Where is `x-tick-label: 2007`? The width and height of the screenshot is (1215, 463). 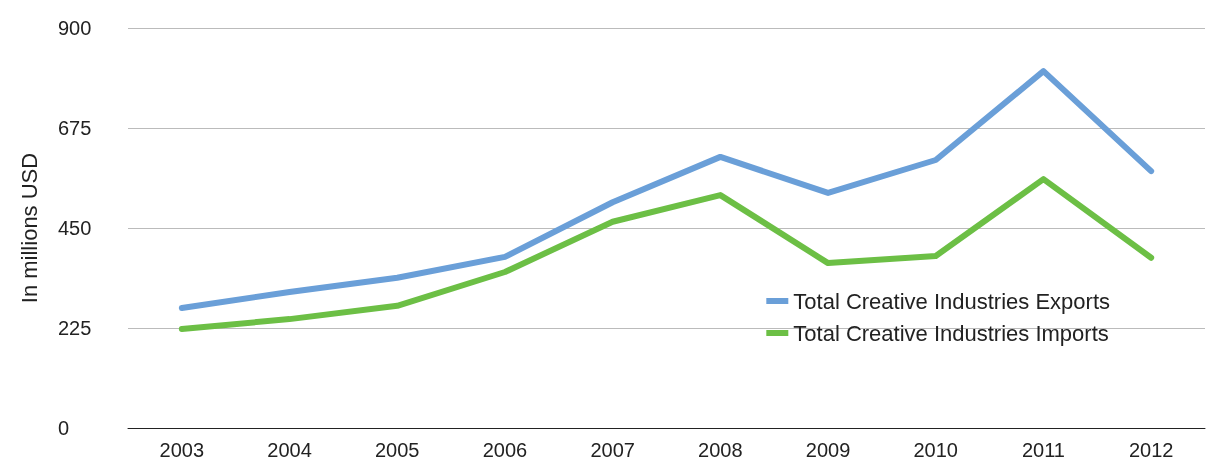 x-tick-label: 2007 is located at coordinates (612, 450).